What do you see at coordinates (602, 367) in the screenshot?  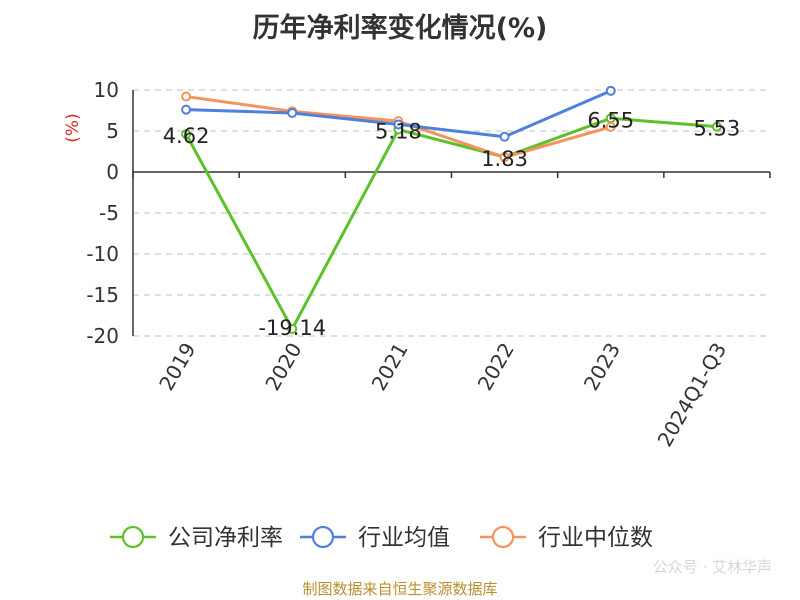 I see `x-tick-label: 2023` at bounding box center [602, 367].